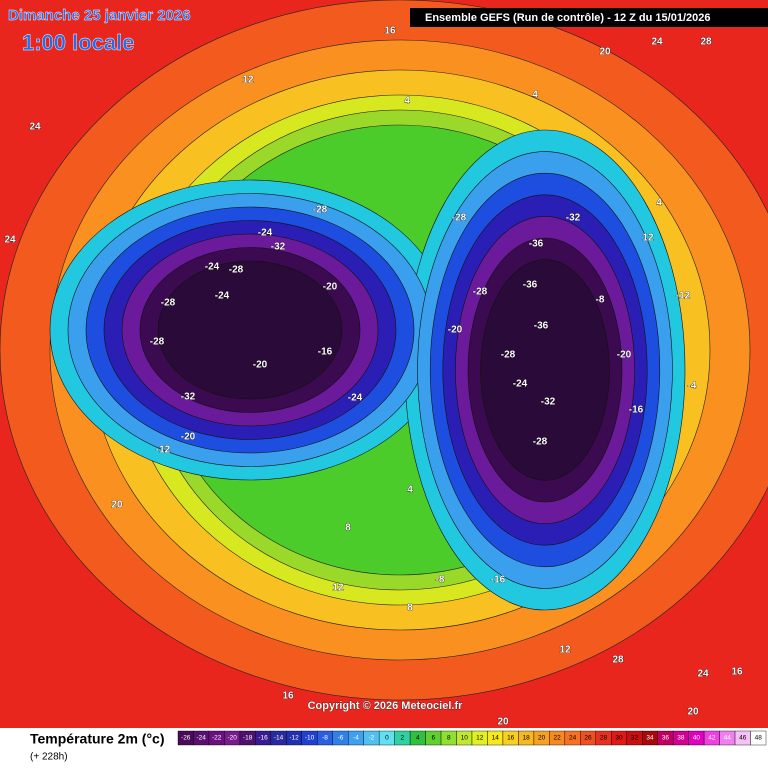 Image resolution: width=768 pixels, height=773 pixels. Describe the element at coordinates (635, 738) in the screenshot. I see `colorbar-label: 32` at that location.